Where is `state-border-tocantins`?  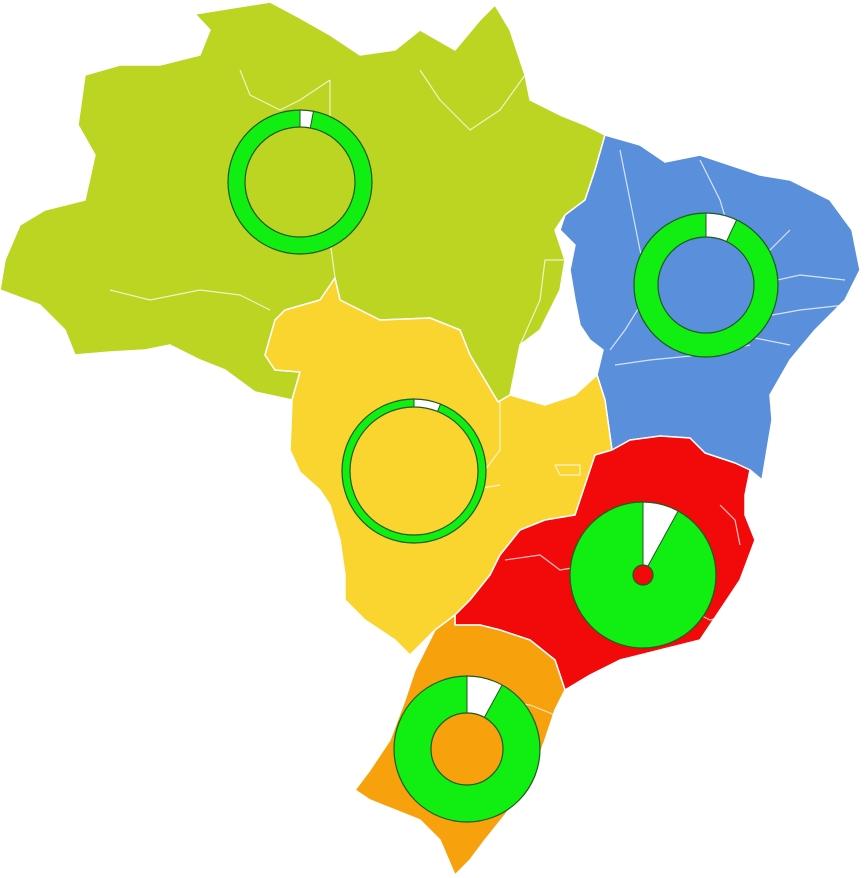 state-border-tocantins is located at coordinates (542, 302).